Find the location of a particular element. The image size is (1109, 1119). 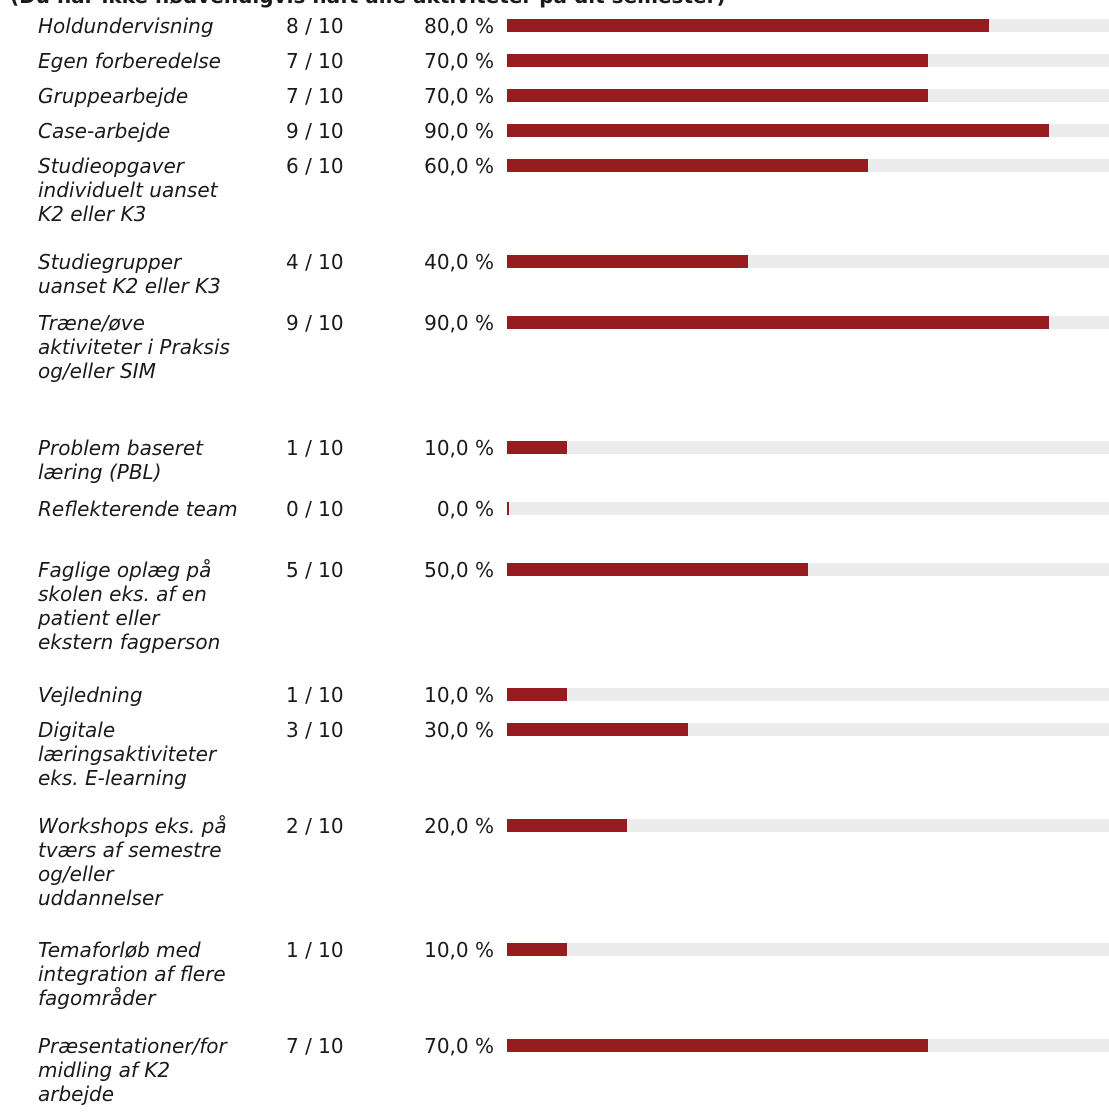

percent-label: 0,0 % is located at coordinates (445, 509).